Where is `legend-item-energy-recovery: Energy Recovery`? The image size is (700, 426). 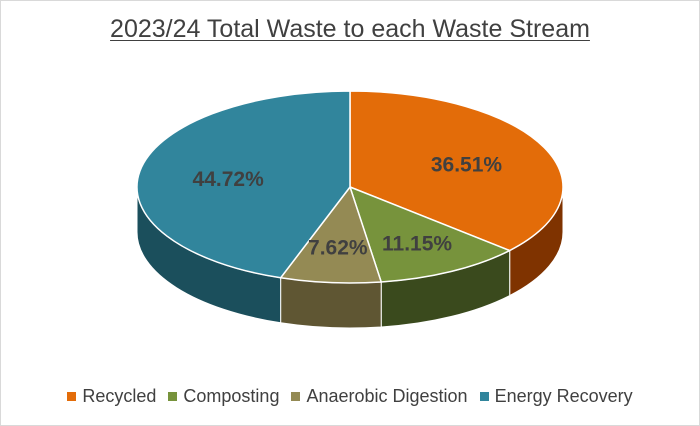 legend-item-energy-recovery: Energy Recovery is located at coordinates (556, 396).